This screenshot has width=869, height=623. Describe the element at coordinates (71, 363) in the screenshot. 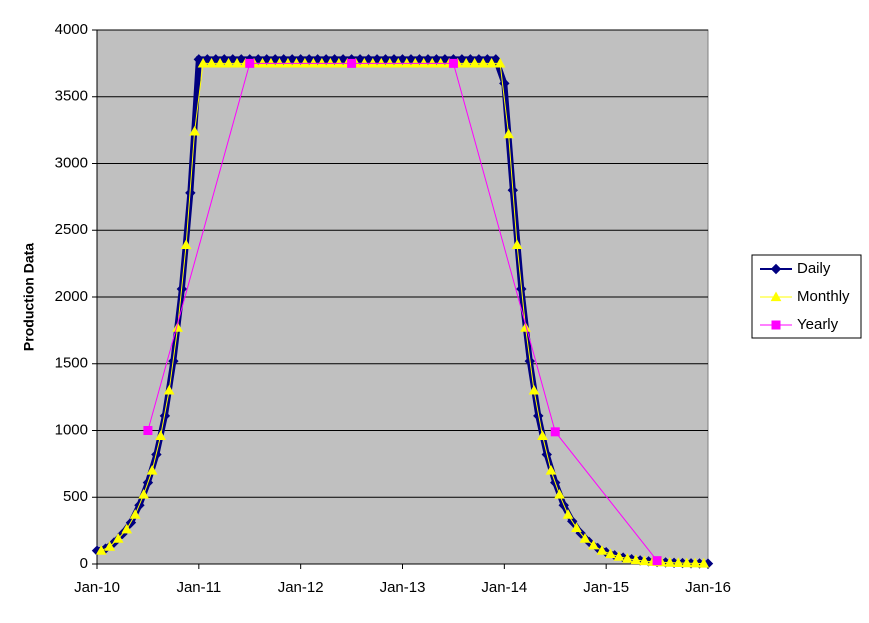

I see `y-tick-label: 1500` at that location.